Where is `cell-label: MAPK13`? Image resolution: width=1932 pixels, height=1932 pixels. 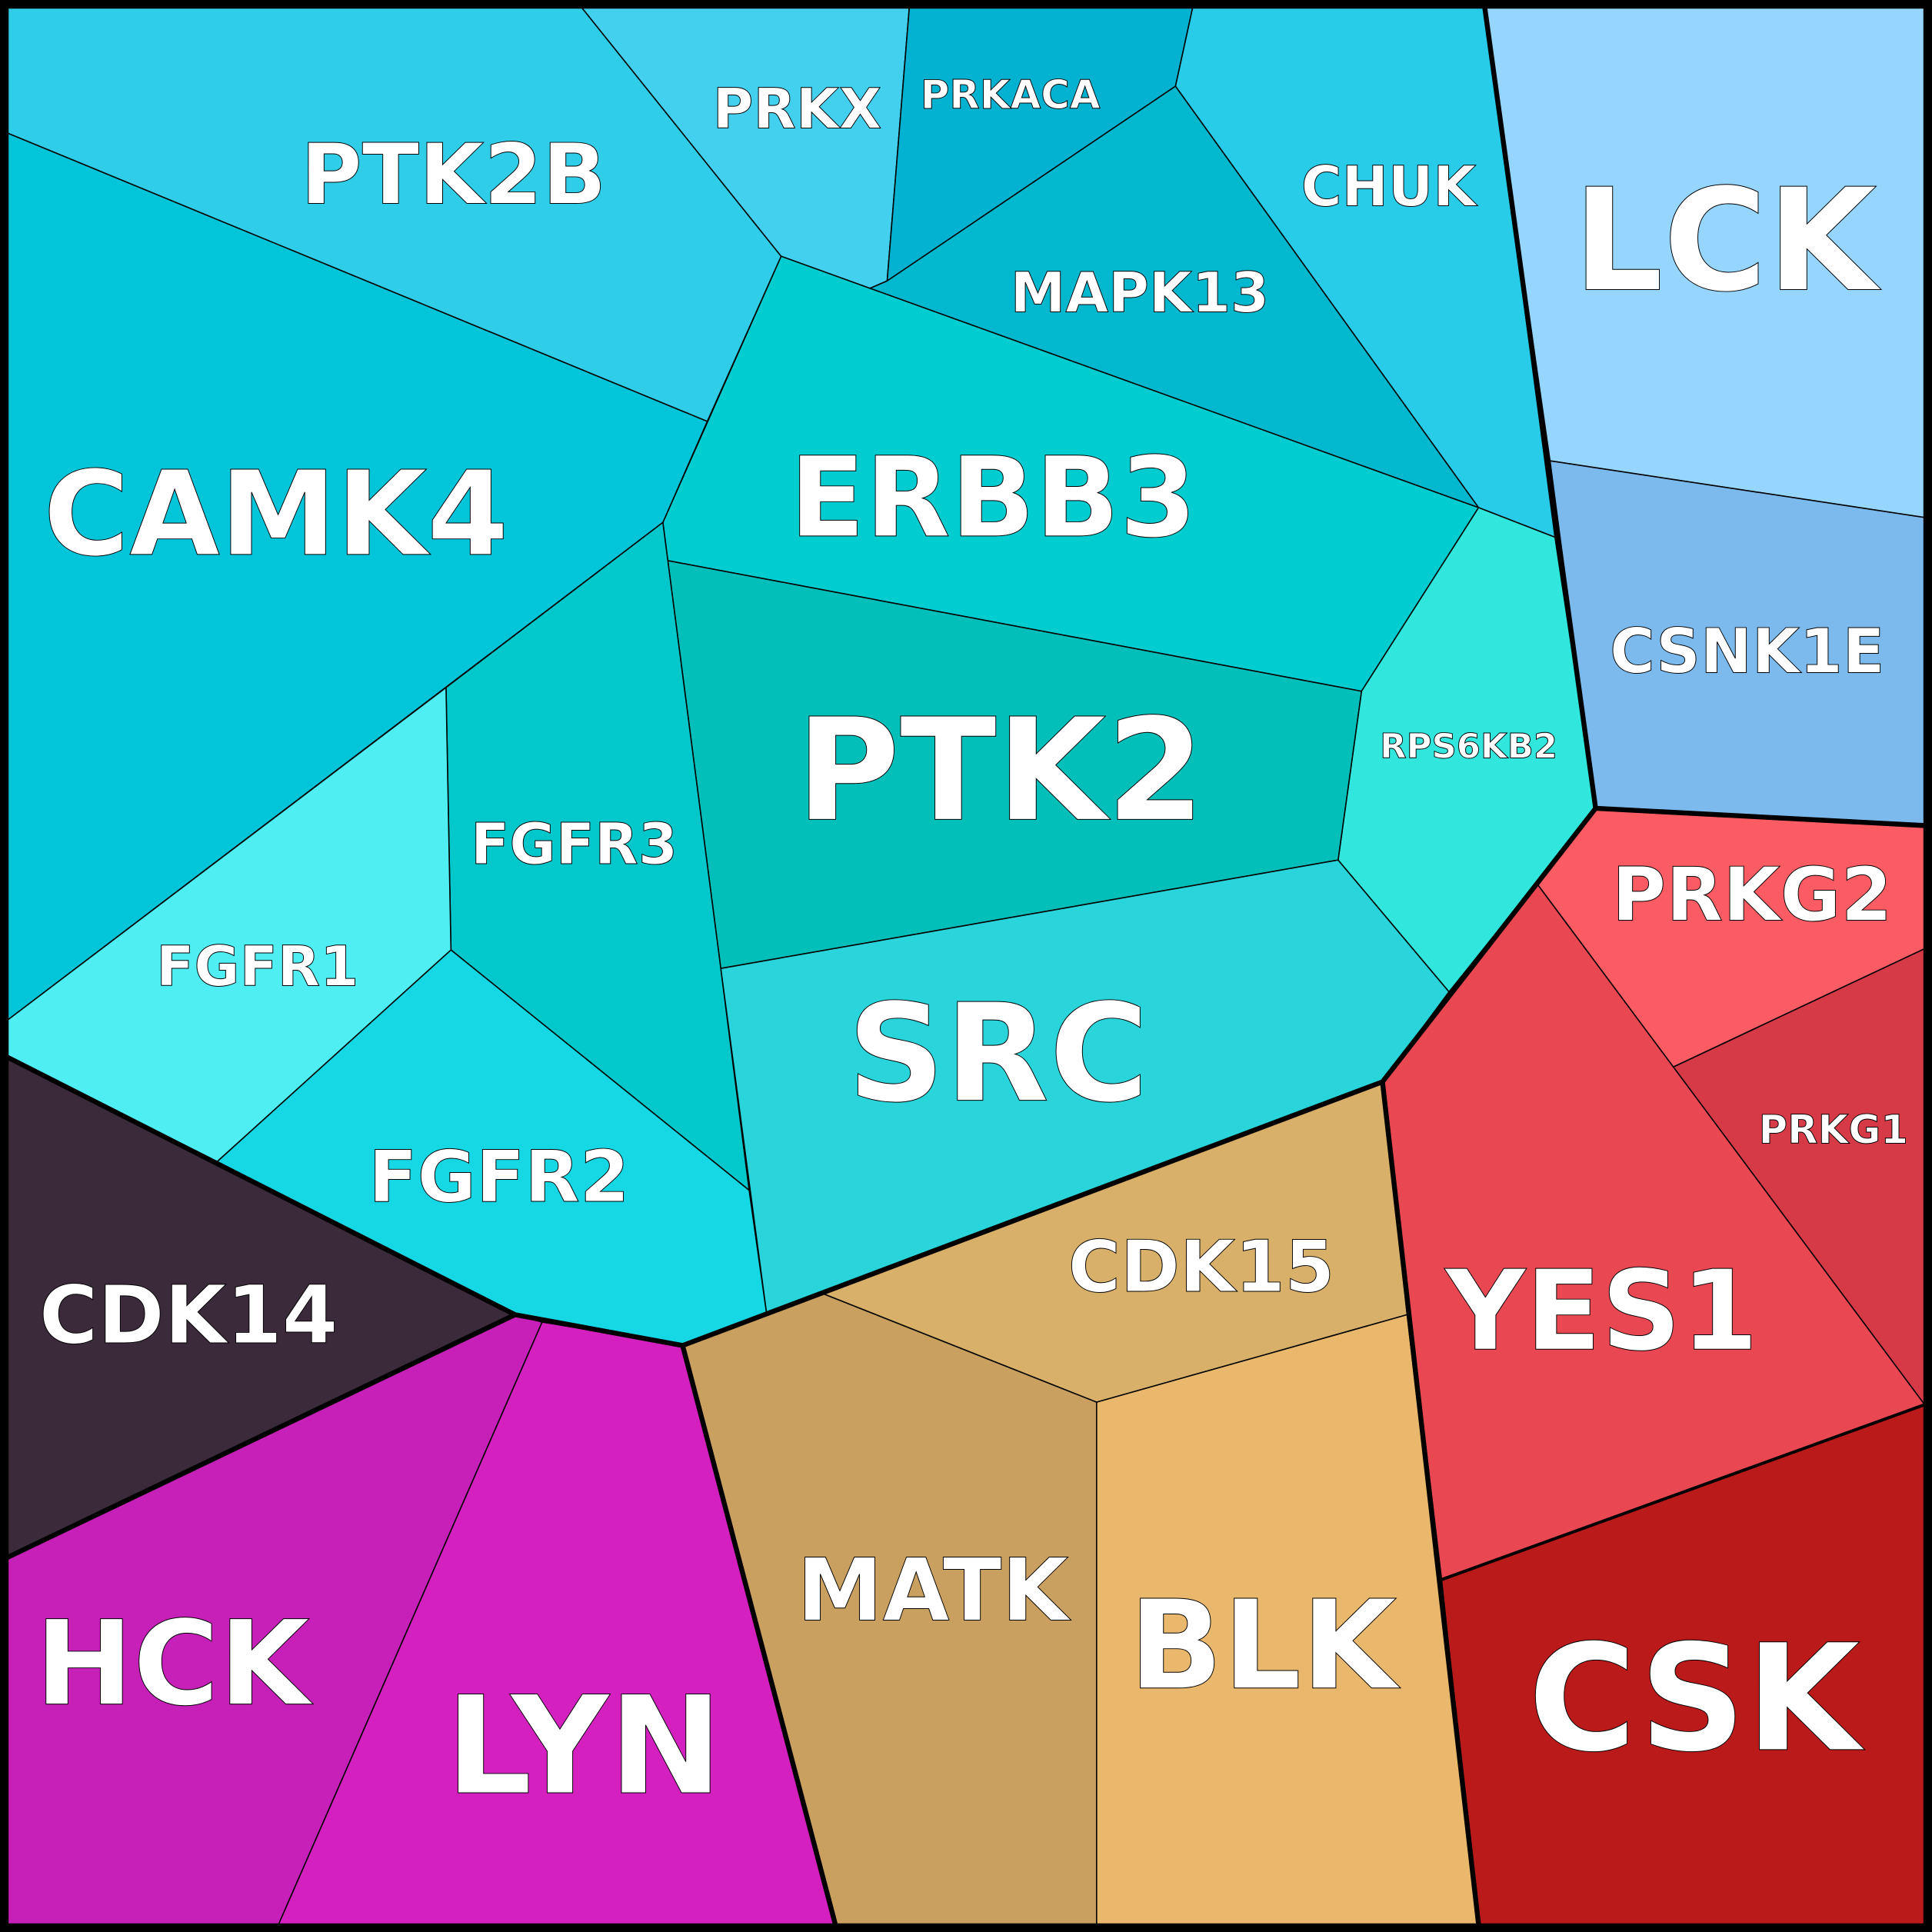
cell-label: MAPK13 is located at coordinates (1140, 293).